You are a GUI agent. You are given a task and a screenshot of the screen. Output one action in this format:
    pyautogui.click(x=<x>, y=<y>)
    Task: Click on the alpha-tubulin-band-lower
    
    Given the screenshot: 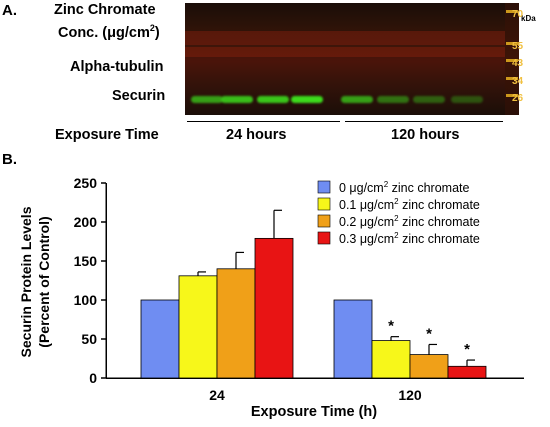 What is the action you would take?
    pyautogui.click(x=345, y=52)
    